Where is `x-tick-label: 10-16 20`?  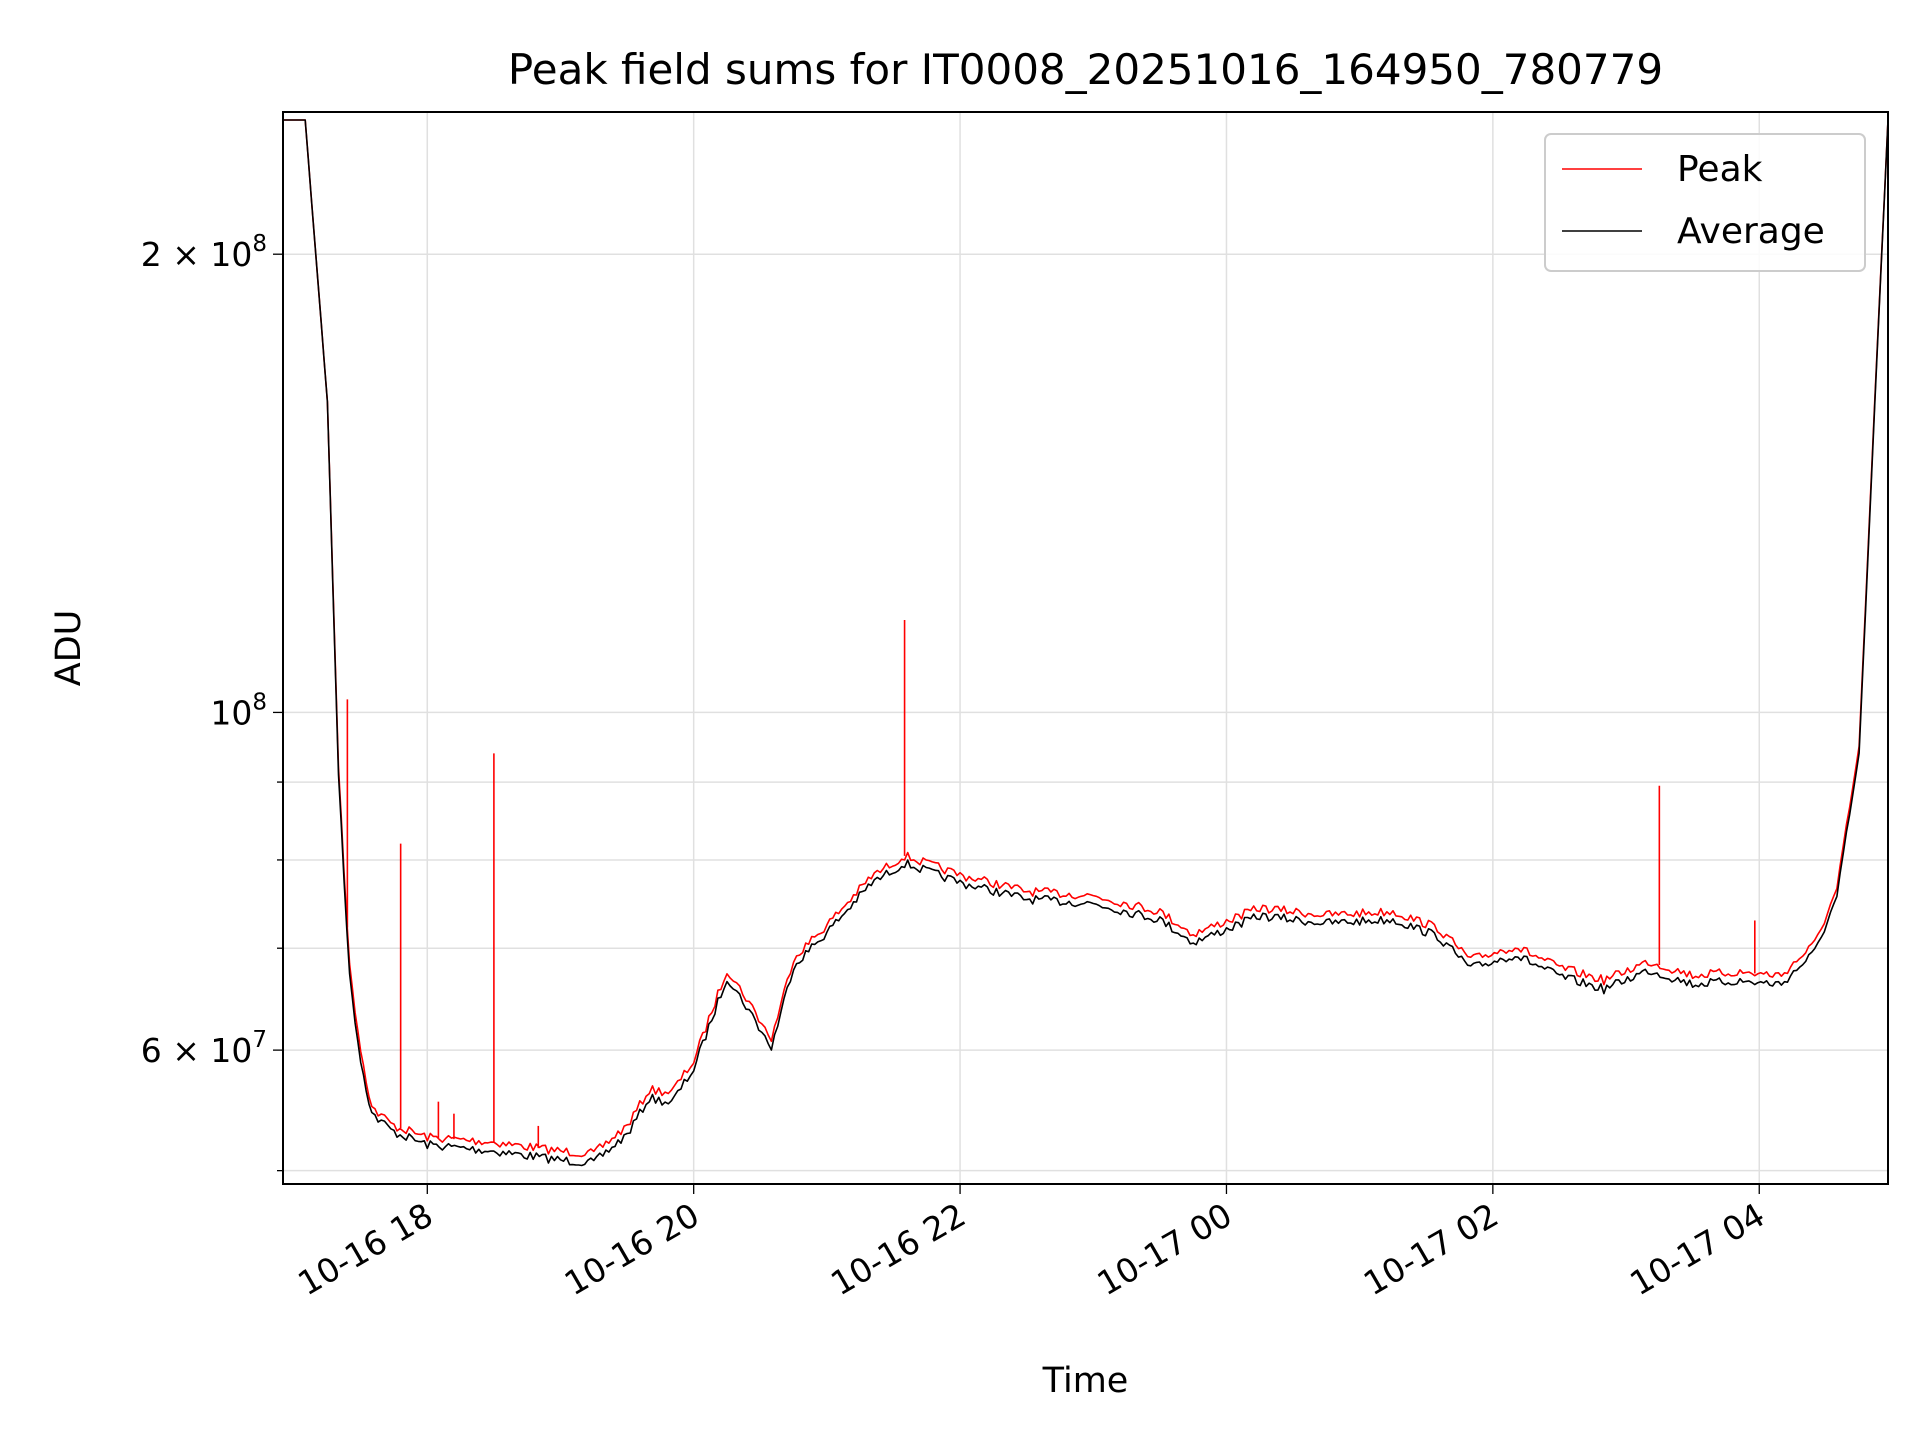
x-tick-label: 10-16 20 is located at coordinates (632, 1249).